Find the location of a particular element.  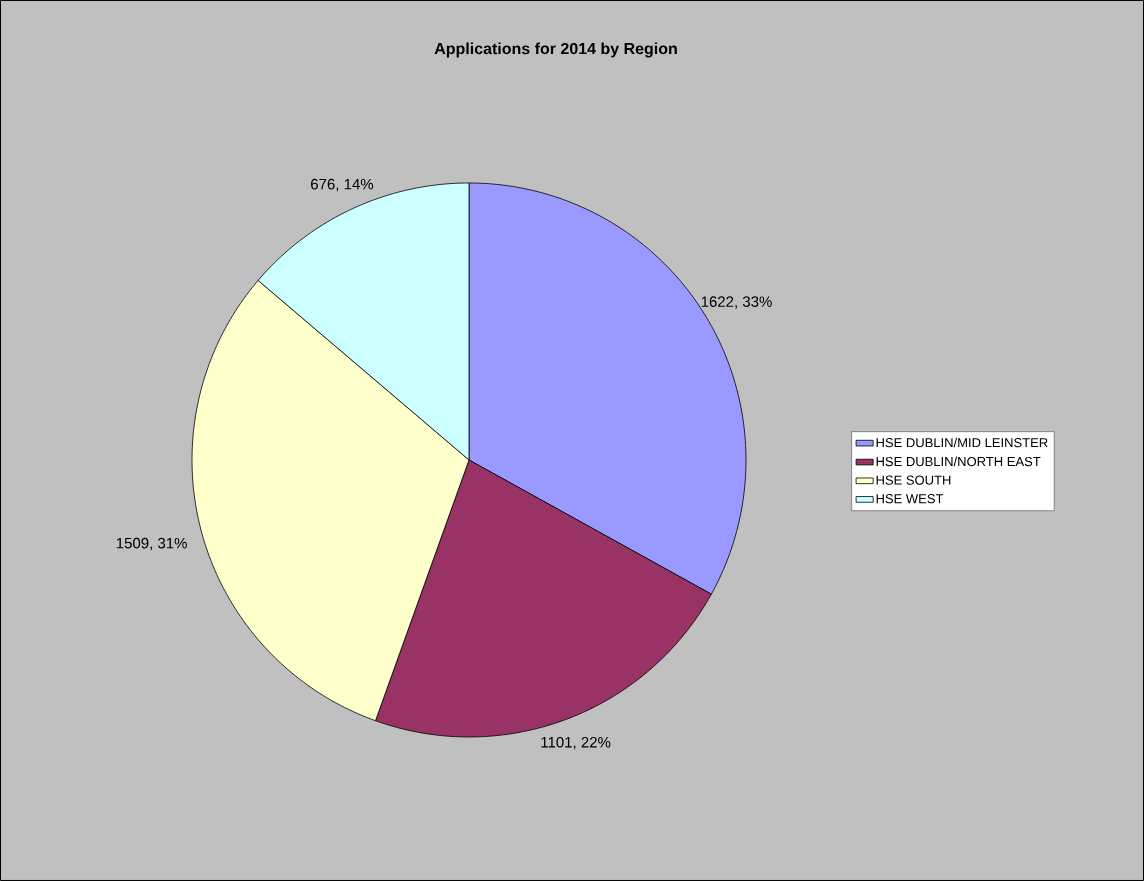

data-label: 1622, 33% is located at coordinates (736, 302).